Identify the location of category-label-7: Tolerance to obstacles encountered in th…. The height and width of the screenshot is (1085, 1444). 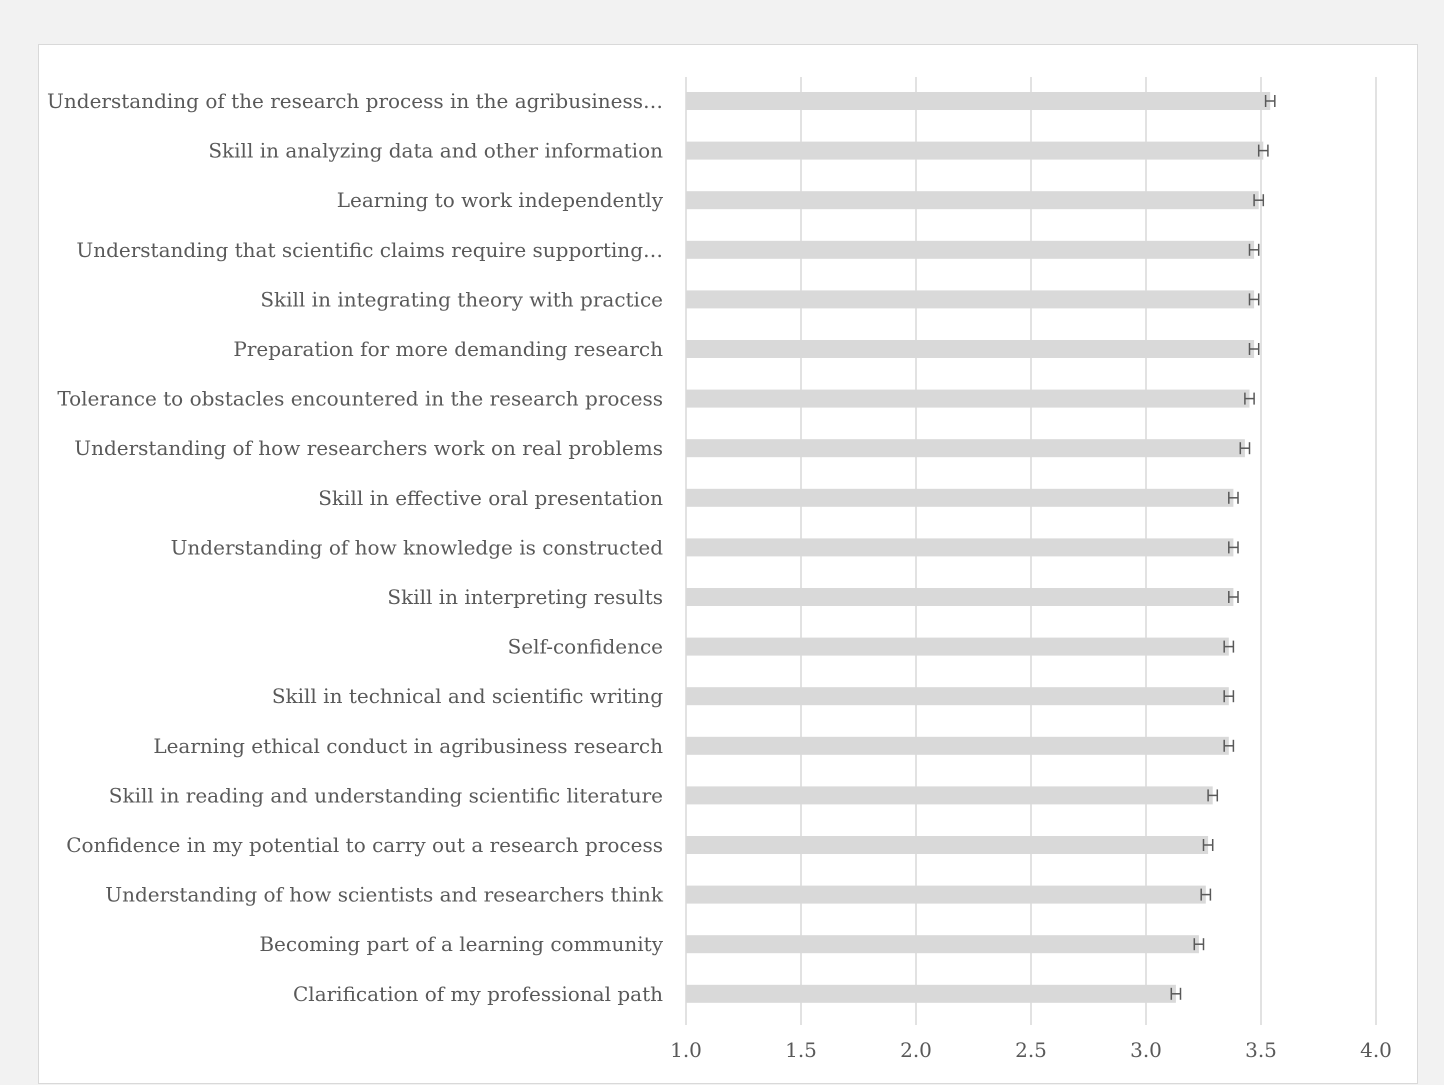
(360, 399).